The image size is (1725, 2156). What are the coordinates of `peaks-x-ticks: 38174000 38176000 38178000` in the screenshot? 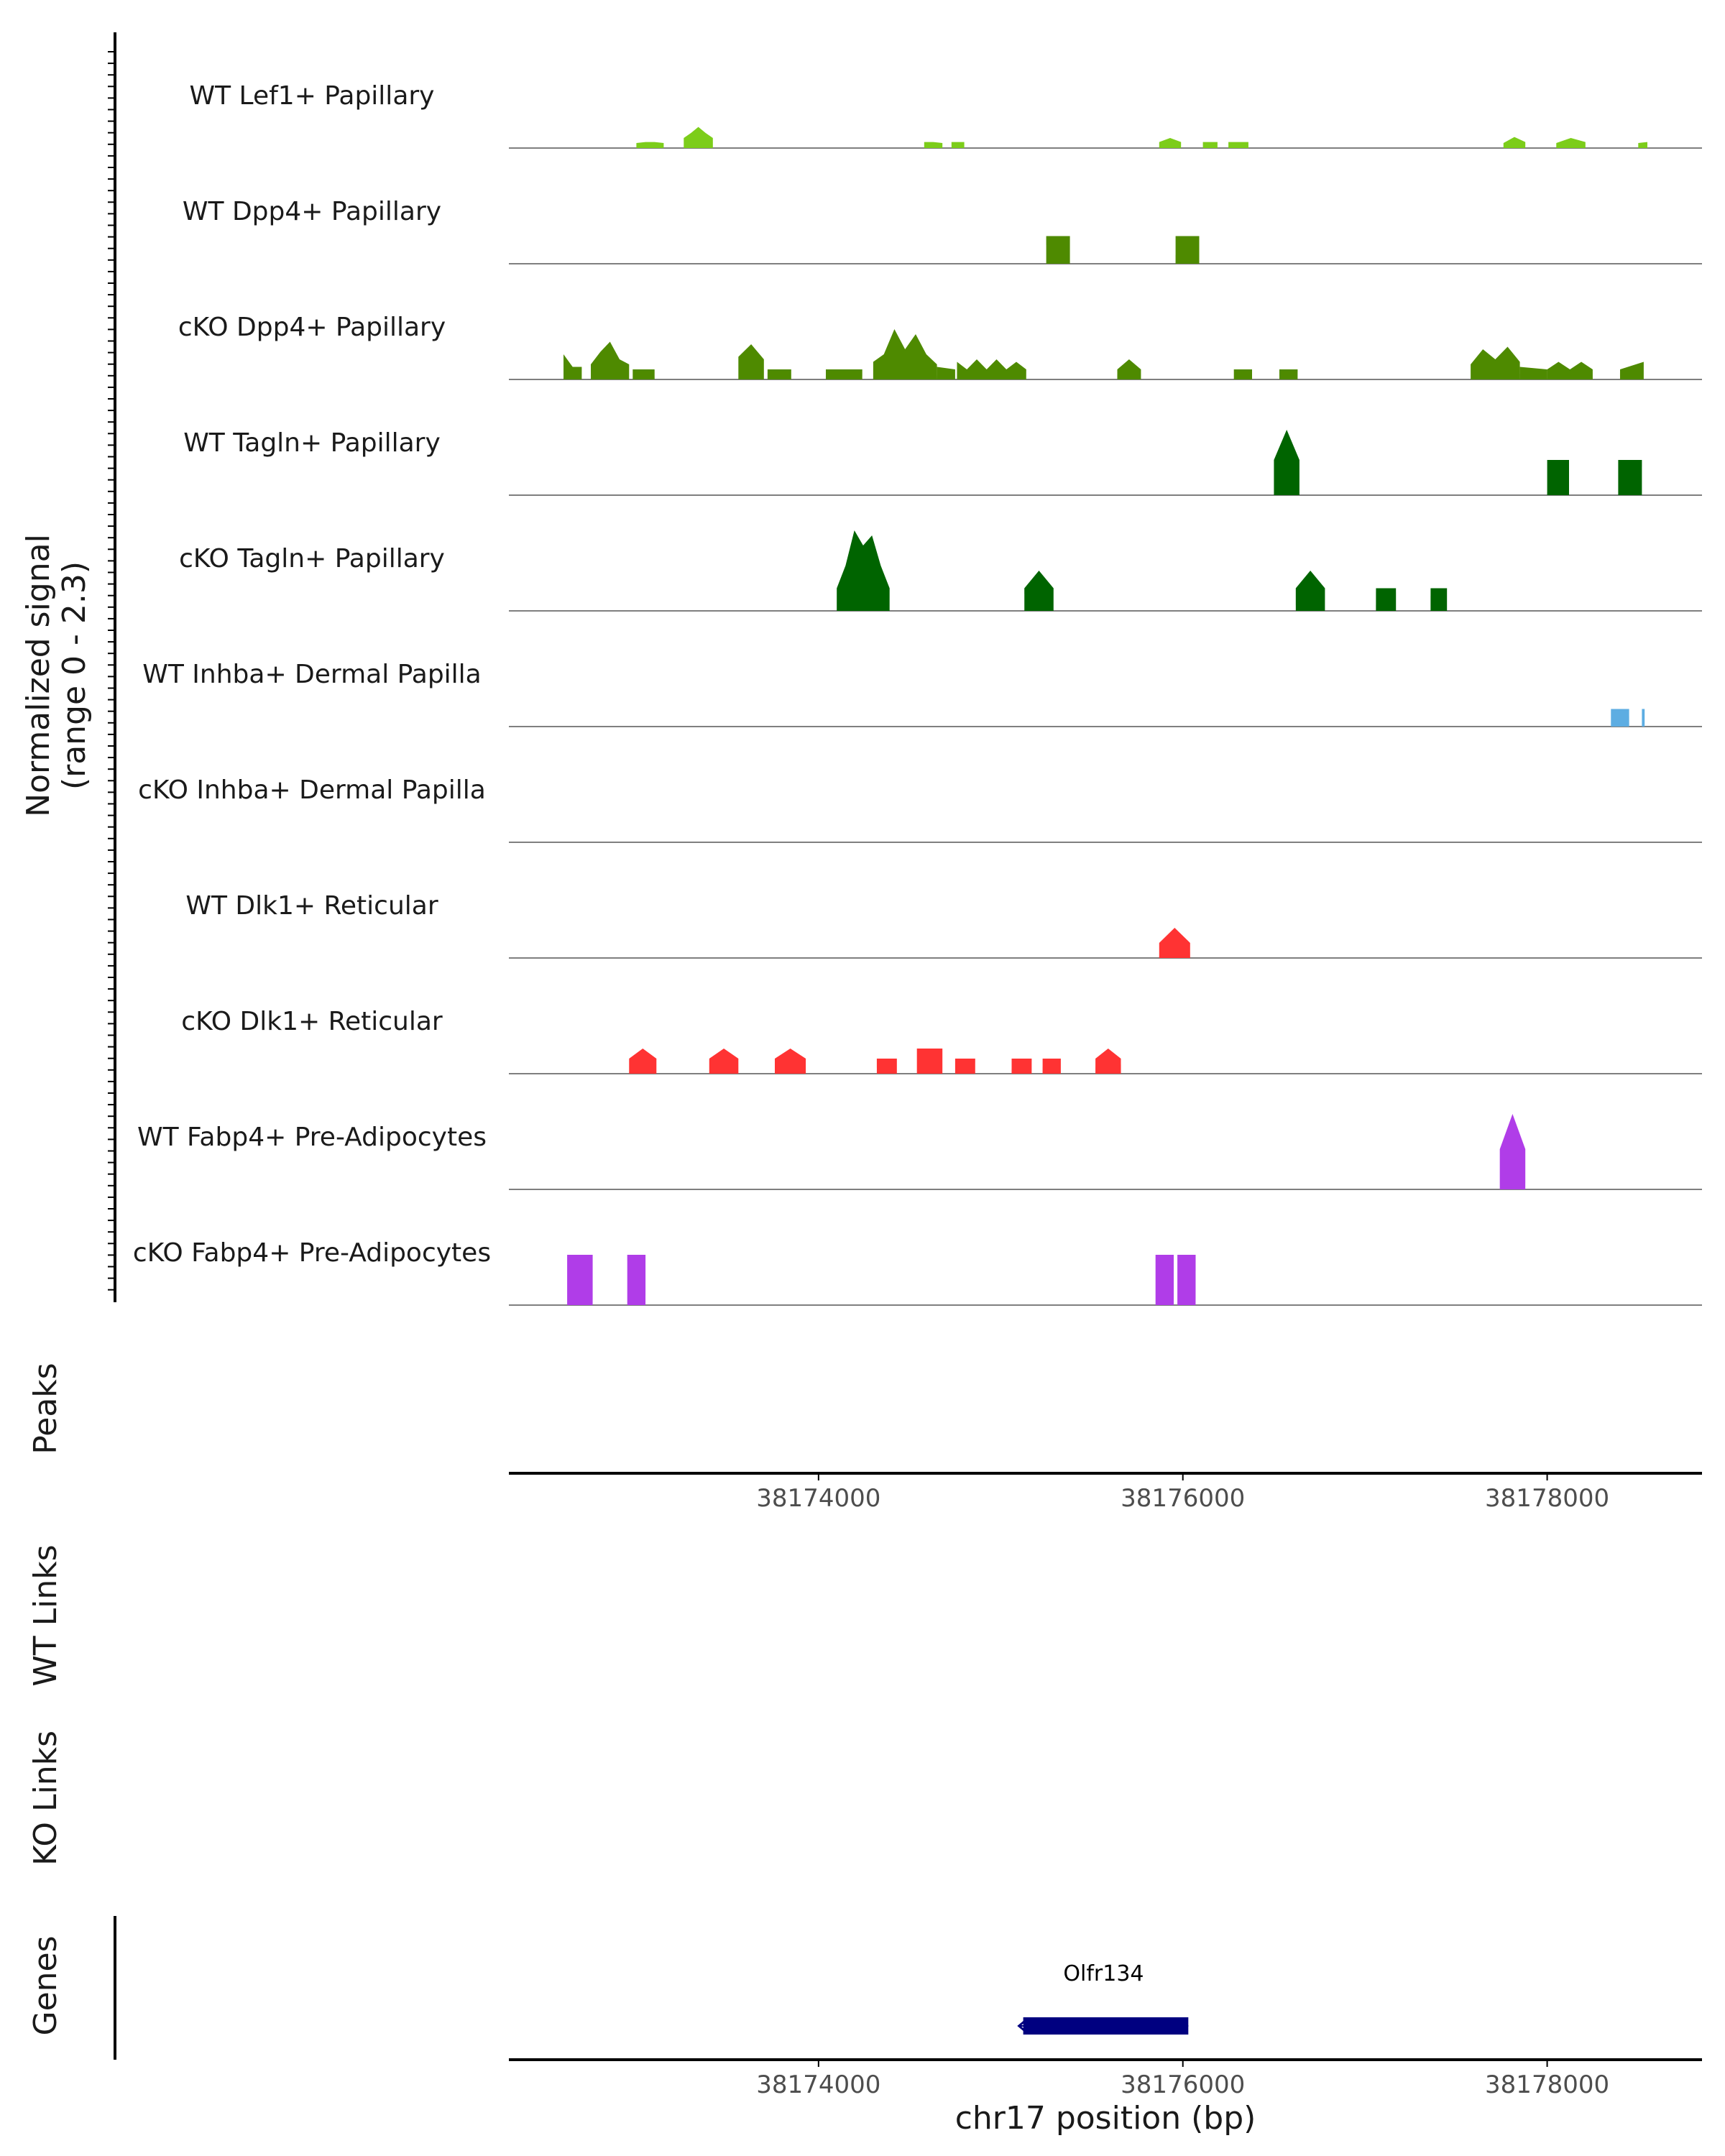 It's located at (1182, 1493).